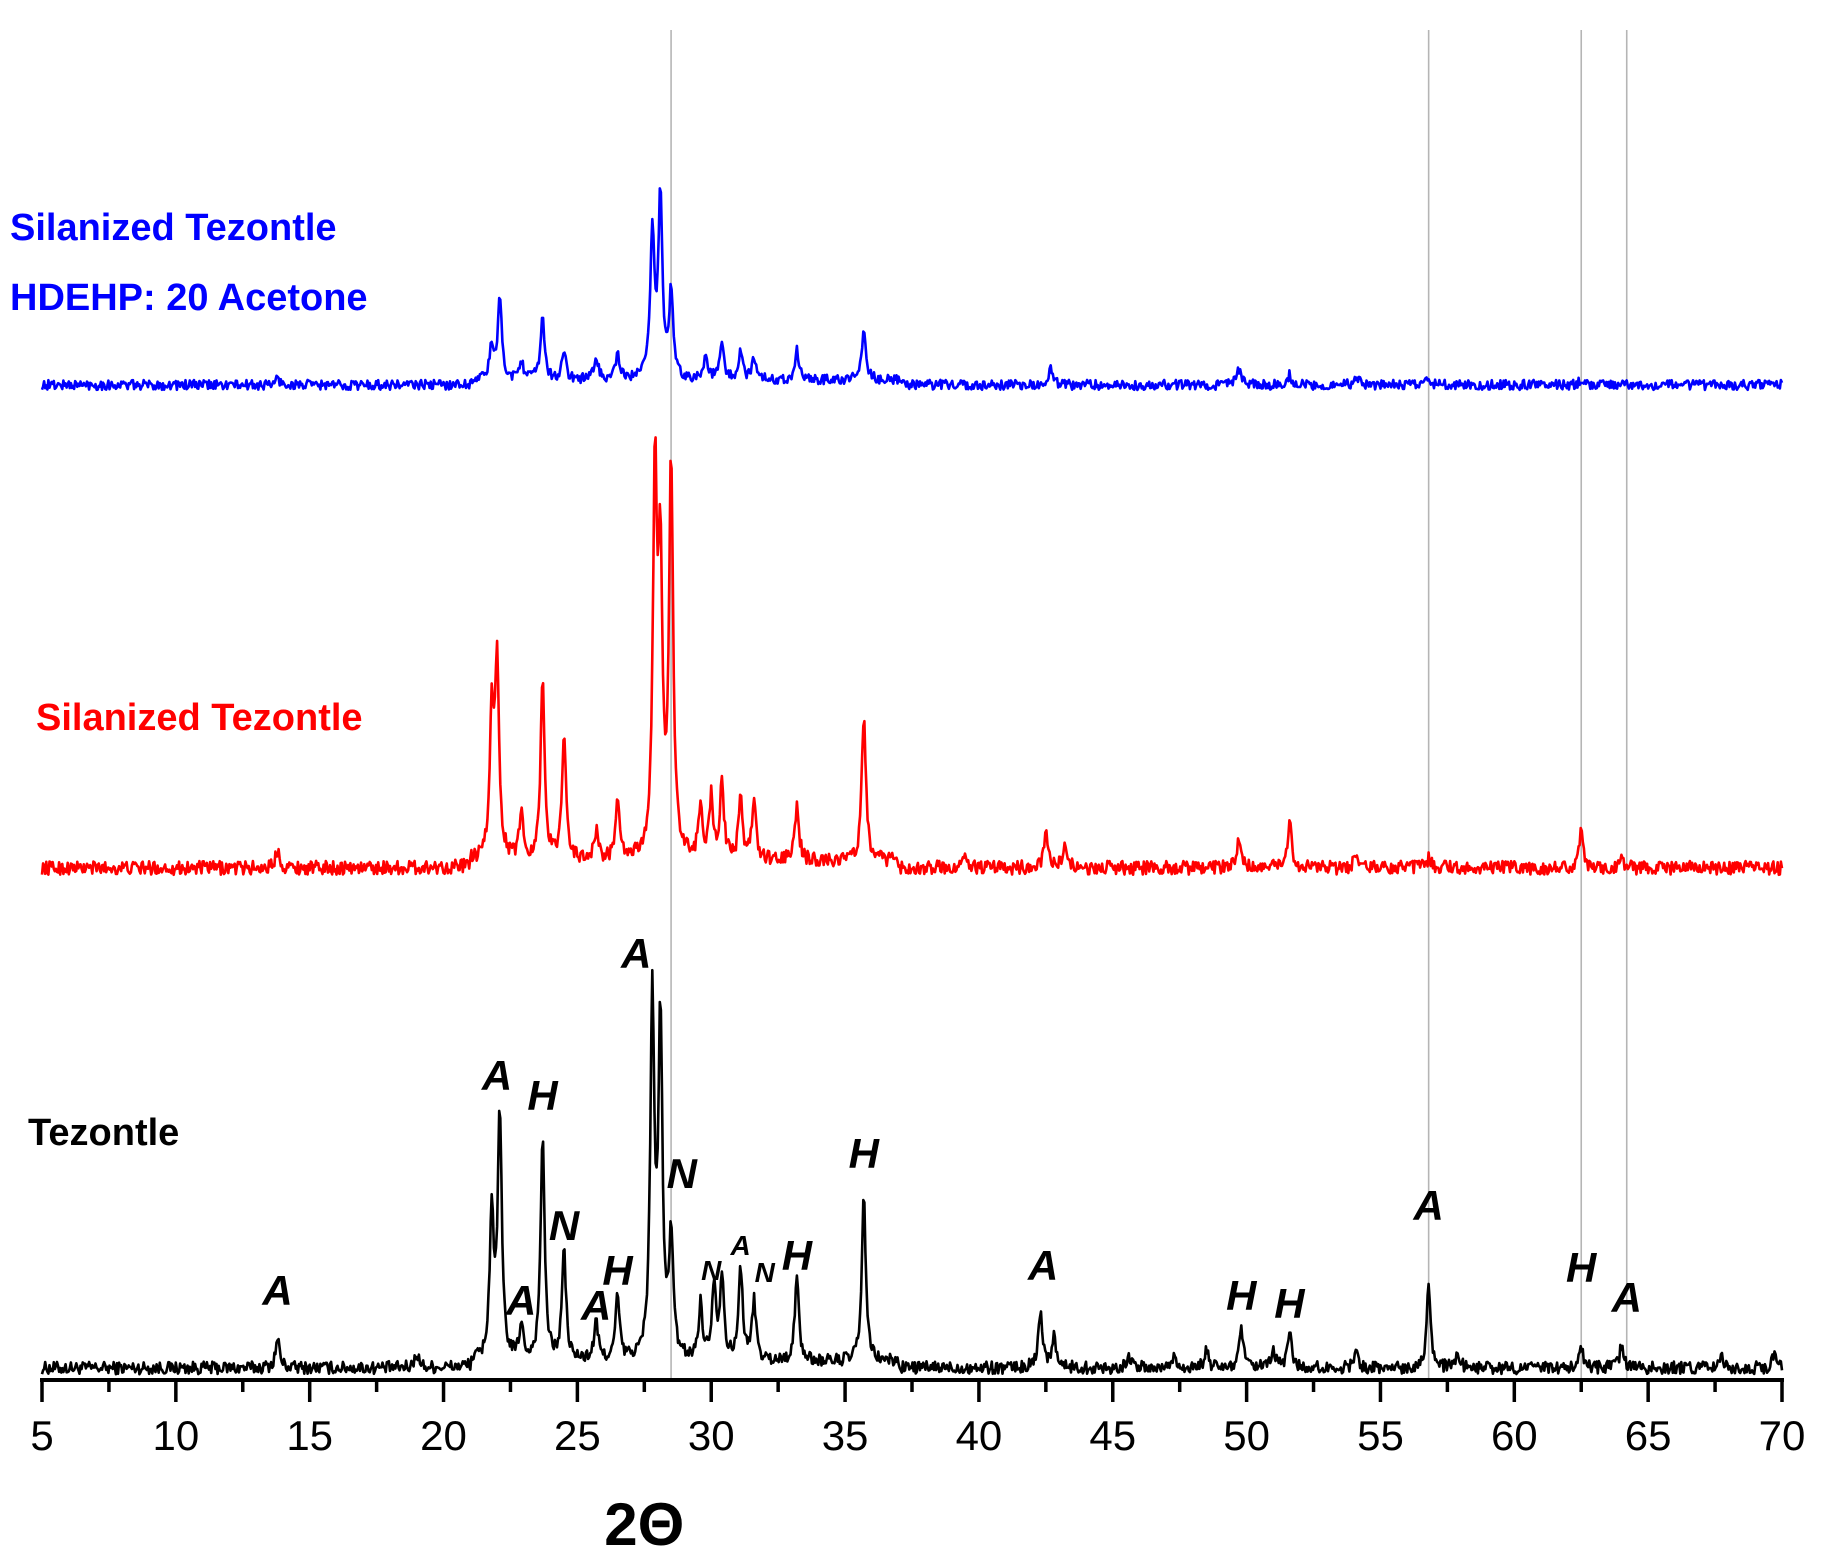 Image resolution: width=1834 pixels, height=1560 pixels. What do you see at coordinates (443, 1435) in the screenshot?
I see `x-tick-label: 20` at bounding box center [443, 1435].